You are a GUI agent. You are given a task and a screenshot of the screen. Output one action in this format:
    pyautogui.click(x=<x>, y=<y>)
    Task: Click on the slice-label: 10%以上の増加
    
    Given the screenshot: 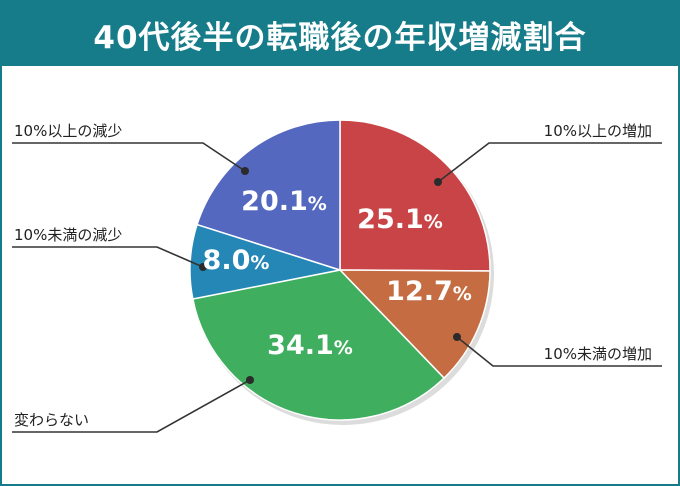 What is the action you would take?
    pyautogui.click(x=598, y=131)
    